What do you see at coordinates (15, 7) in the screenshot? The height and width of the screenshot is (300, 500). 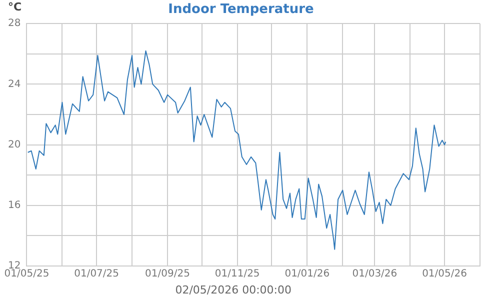 I see `y-axis-title: °C` at bounding box center [15, 7].